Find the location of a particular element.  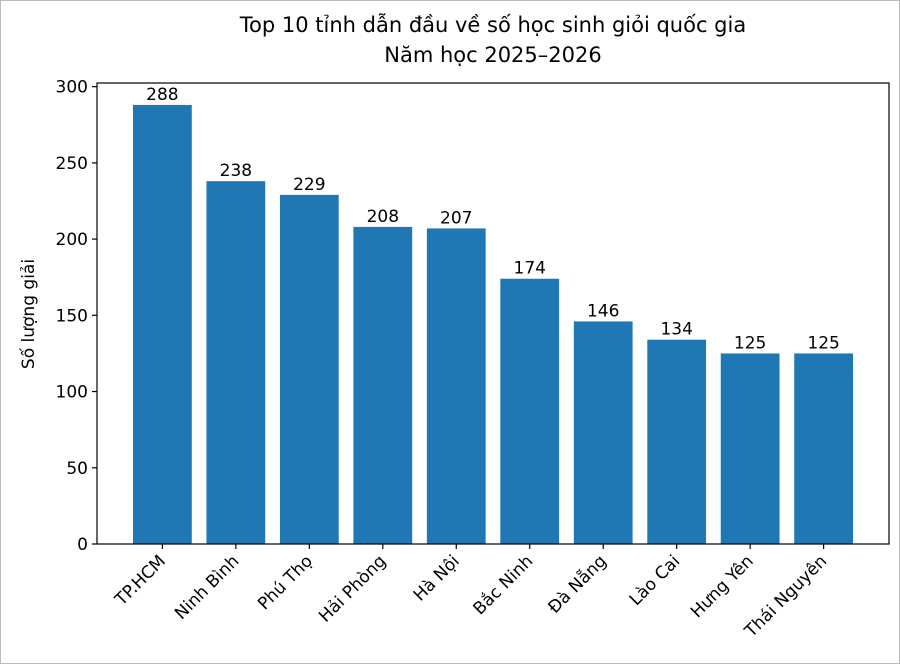

value-label: 146 is located at coordinates (603, 311).